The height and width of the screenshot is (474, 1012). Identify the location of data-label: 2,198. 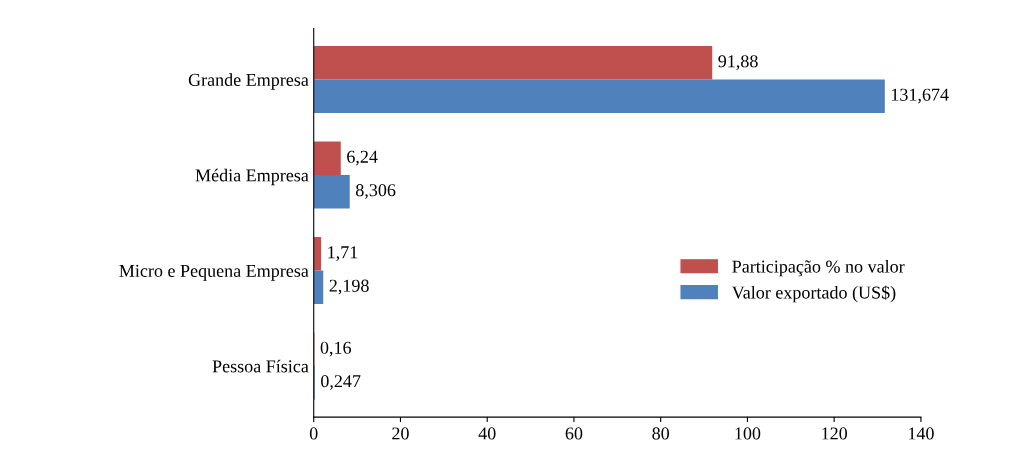
(349, 287).